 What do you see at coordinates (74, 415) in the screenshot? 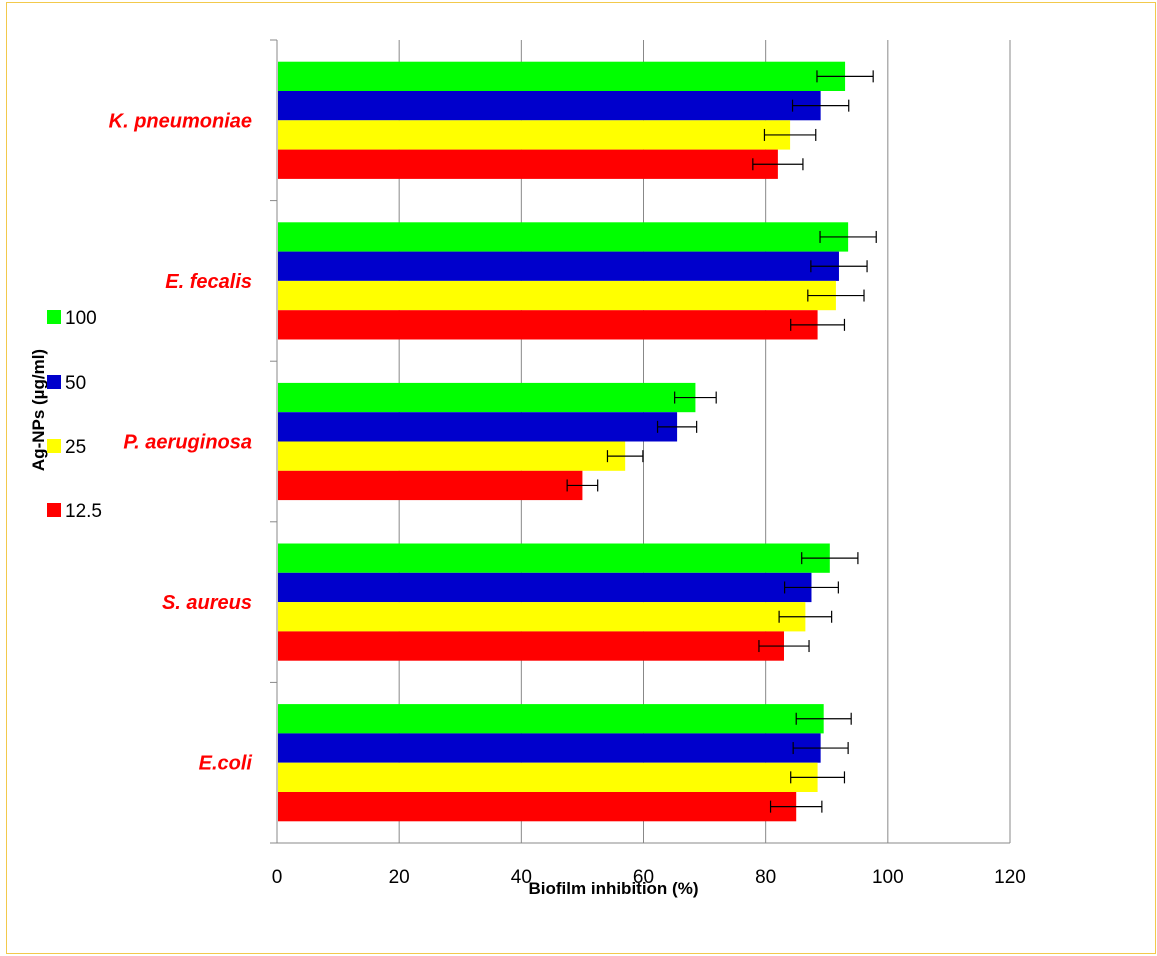
I see `legend: 100 50 25 12.5` at bounding box center [74, 415].